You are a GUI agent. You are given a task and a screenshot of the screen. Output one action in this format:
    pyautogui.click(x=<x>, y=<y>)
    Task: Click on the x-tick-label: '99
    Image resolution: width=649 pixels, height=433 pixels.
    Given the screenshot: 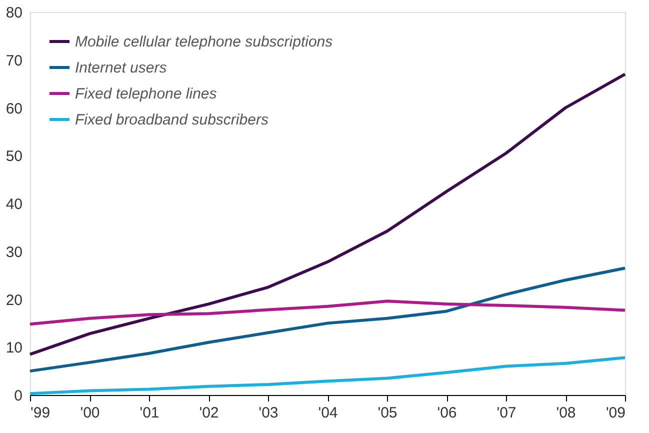 What is the action you would take?
    pyautogui.click(x=40, y=413)
    